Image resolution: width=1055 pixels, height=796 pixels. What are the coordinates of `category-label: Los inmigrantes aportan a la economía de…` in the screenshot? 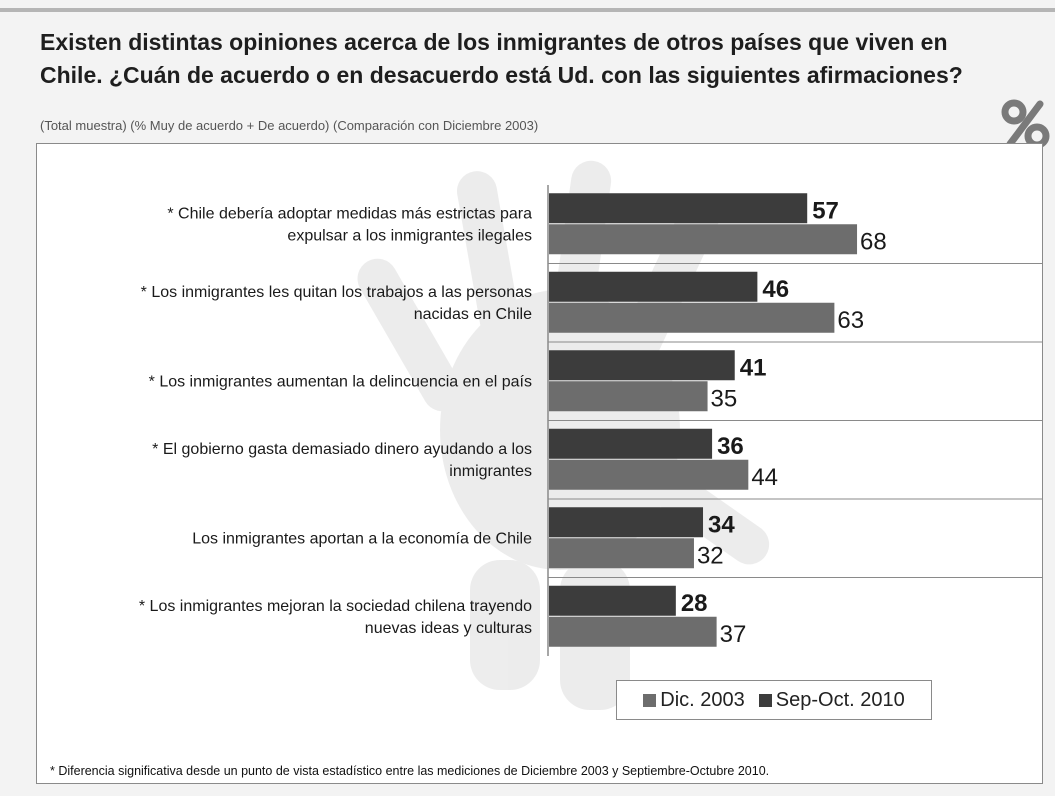 It's located at (362, 538).